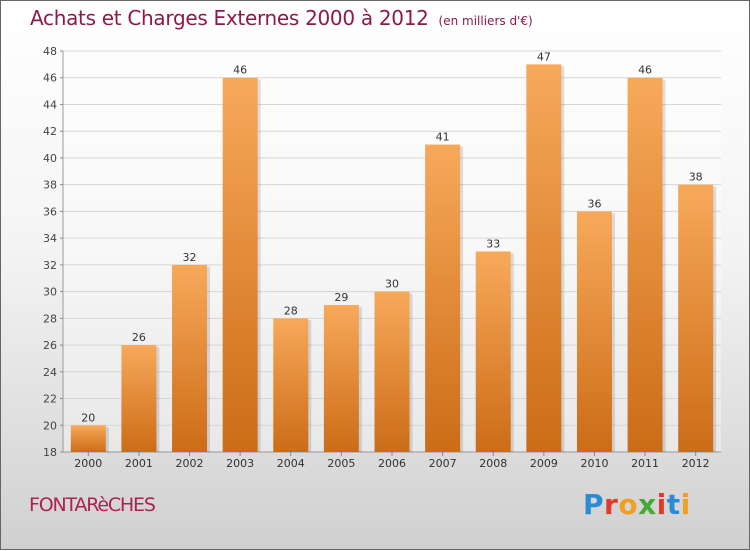 This screenshot has width=750, height=551. I want to click on bar-value-label: 38, so click(696, 177).